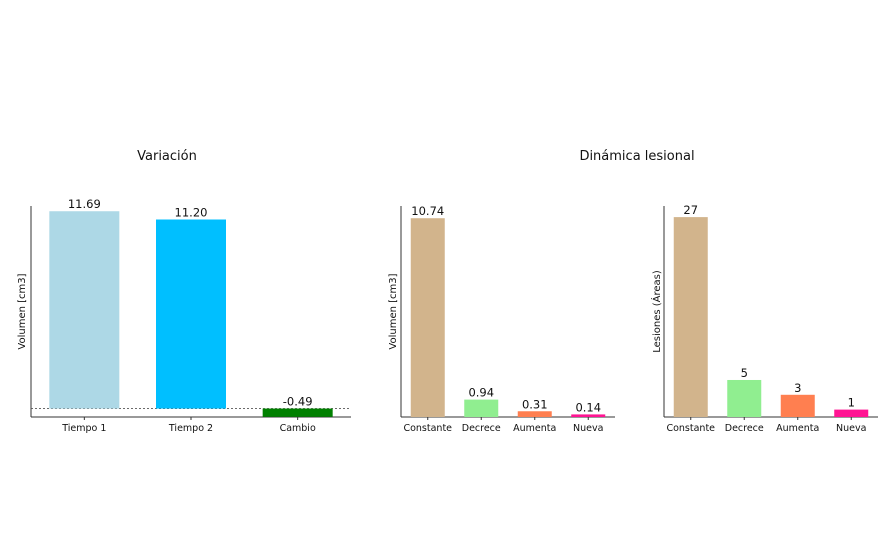 The image size is (894, 560). What do you see at coordinates (481, 393) in the screenshot?
I see `data-label: 0.94` at bounding box center [481, 393].